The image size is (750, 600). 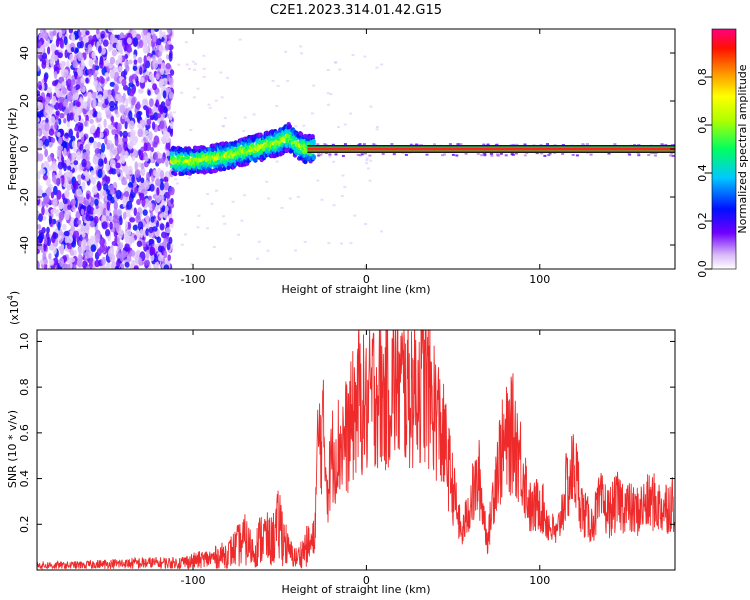 What do you see at coordinates (193, 580) in the screenshot?
I see `x-tick-label: -100` at bounding box center [193, 580].